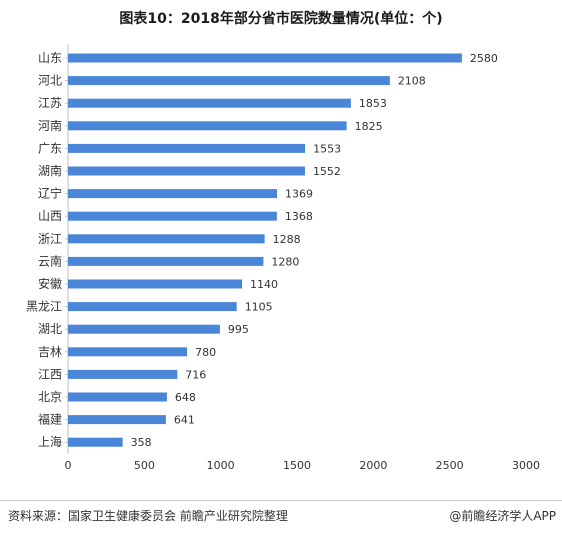 The image size is (562, 533). I want to click on category-label: 辽宁, so click(50, 193).